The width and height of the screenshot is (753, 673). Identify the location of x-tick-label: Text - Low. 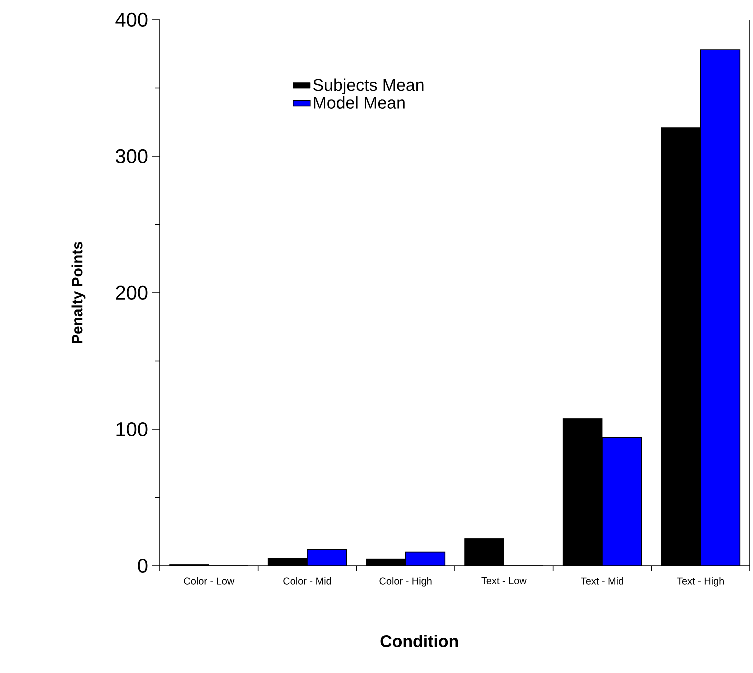
(504, 581).